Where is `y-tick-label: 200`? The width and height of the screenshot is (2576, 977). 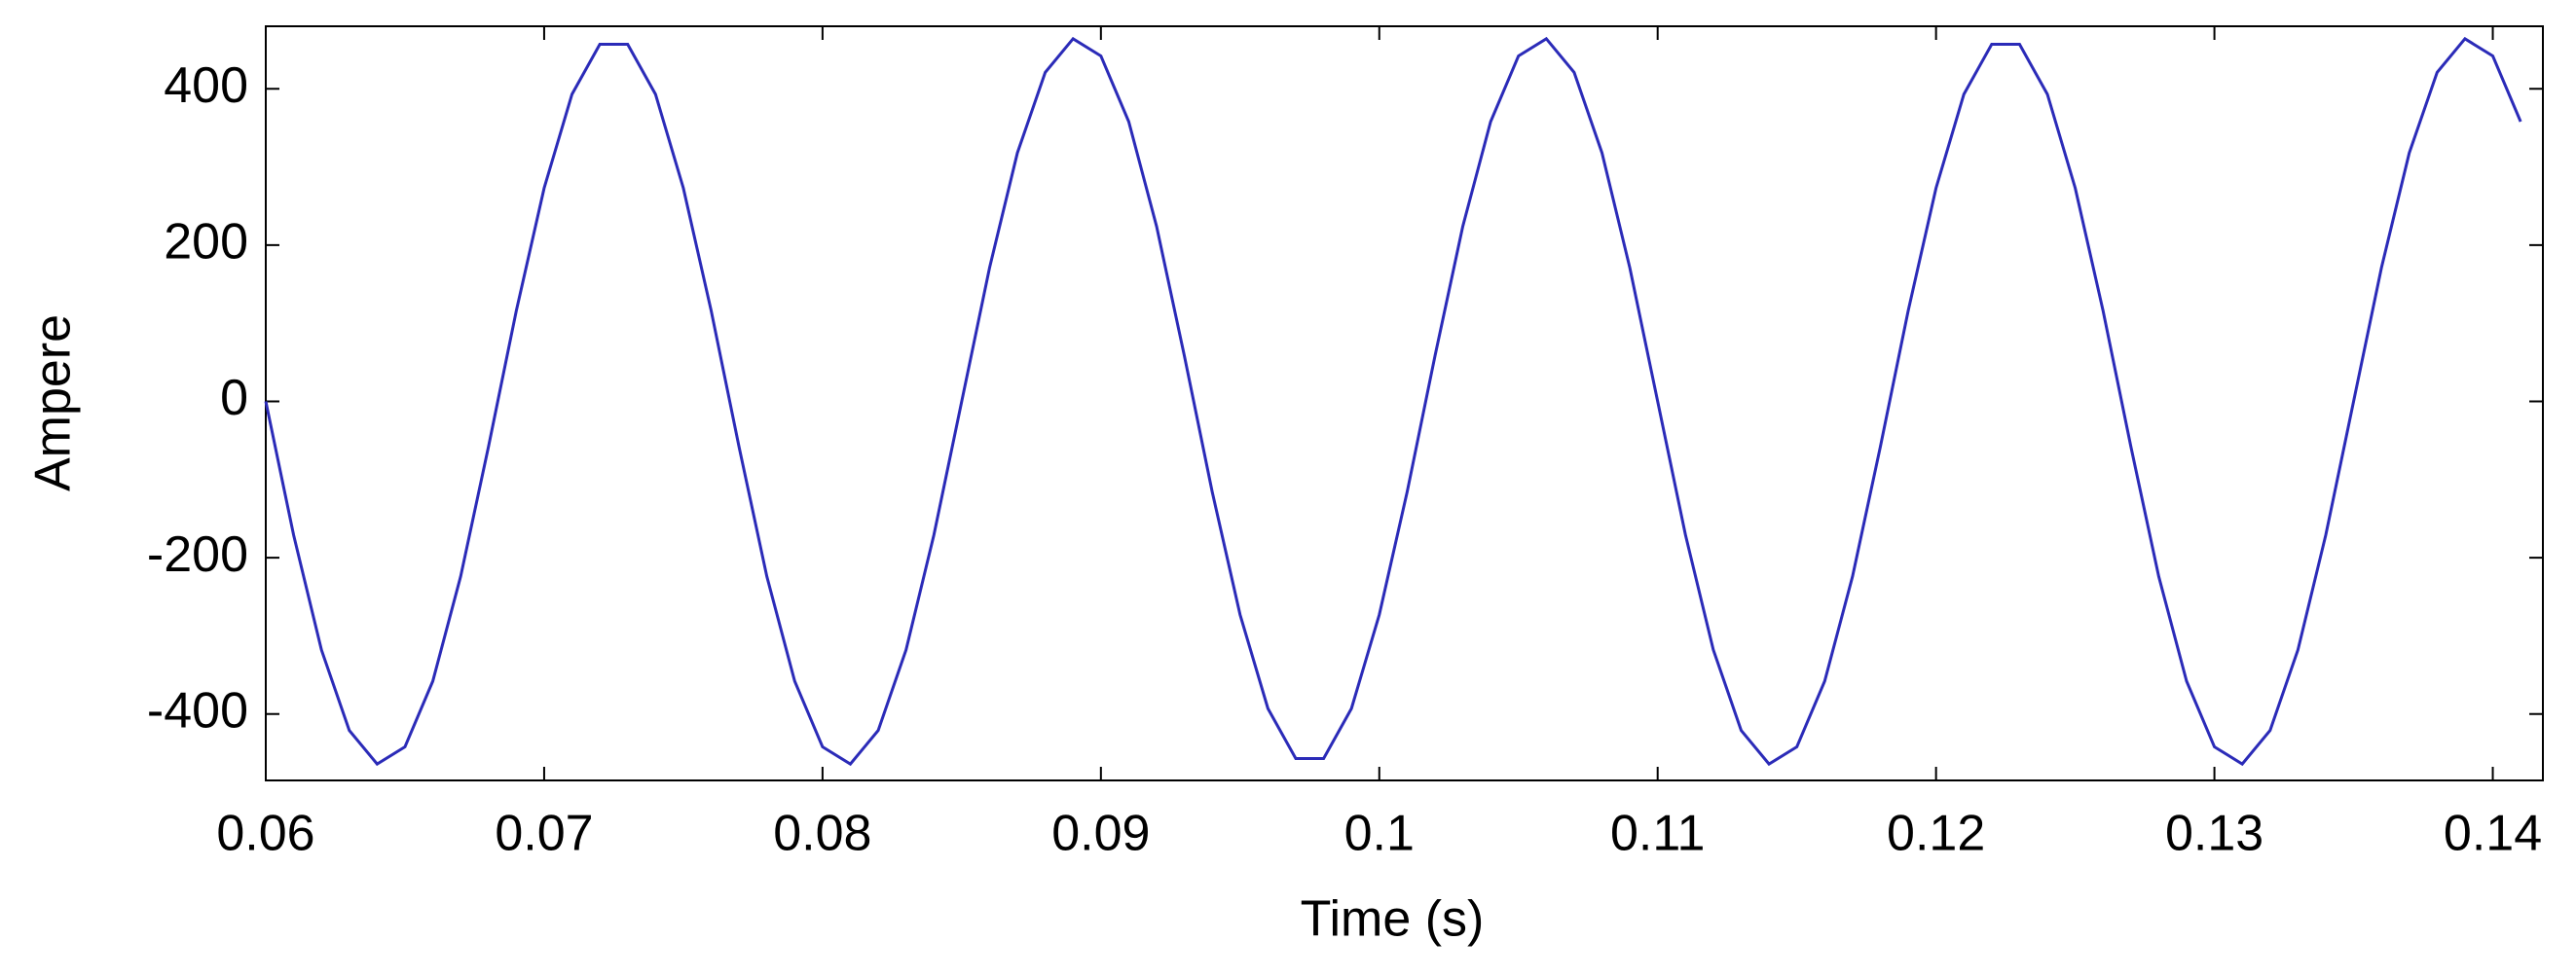
y-tick-label: 200 is located at coordinates (206, 242).